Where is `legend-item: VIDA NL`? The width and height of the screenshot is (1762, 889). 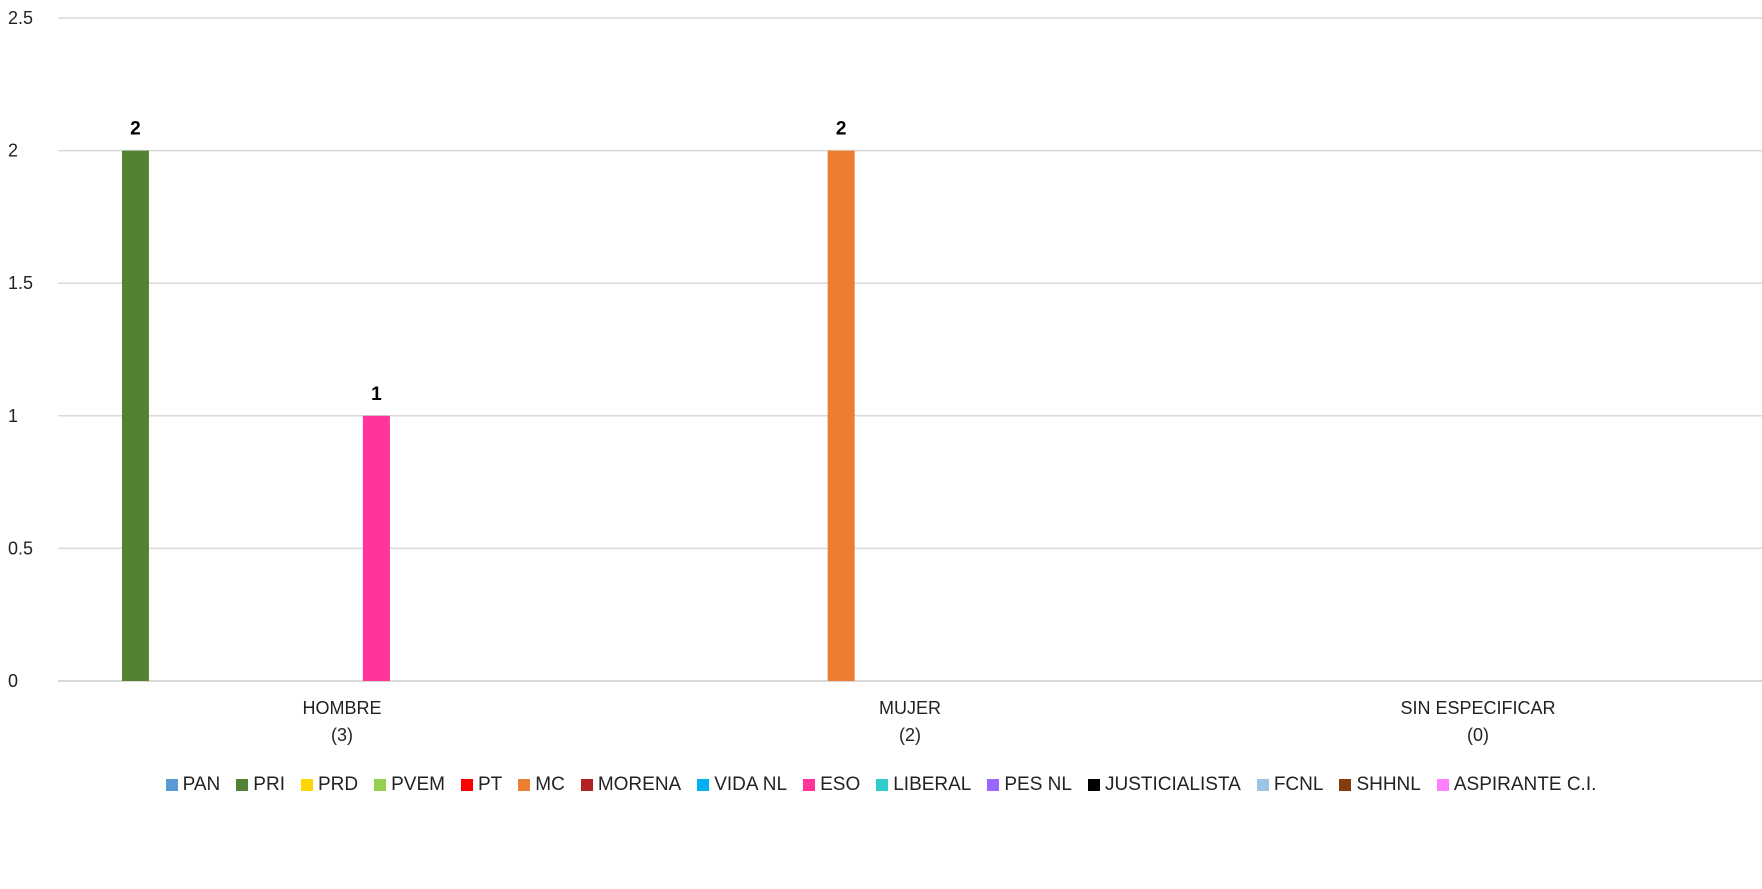 legend-item: VIDA NL is located at coordinates (742, 785).